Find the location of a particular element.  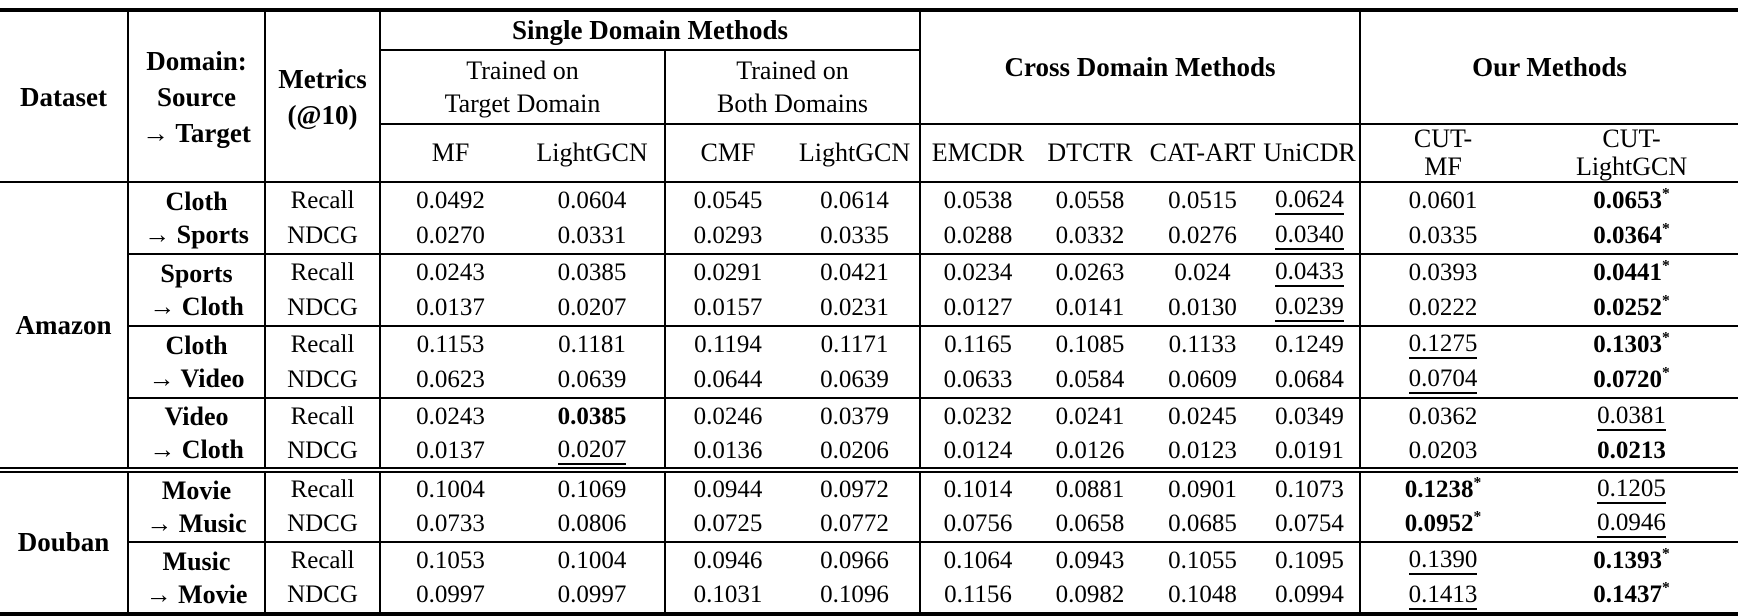

value-cell: 0.0684 is located at coordinates (1309, 379).